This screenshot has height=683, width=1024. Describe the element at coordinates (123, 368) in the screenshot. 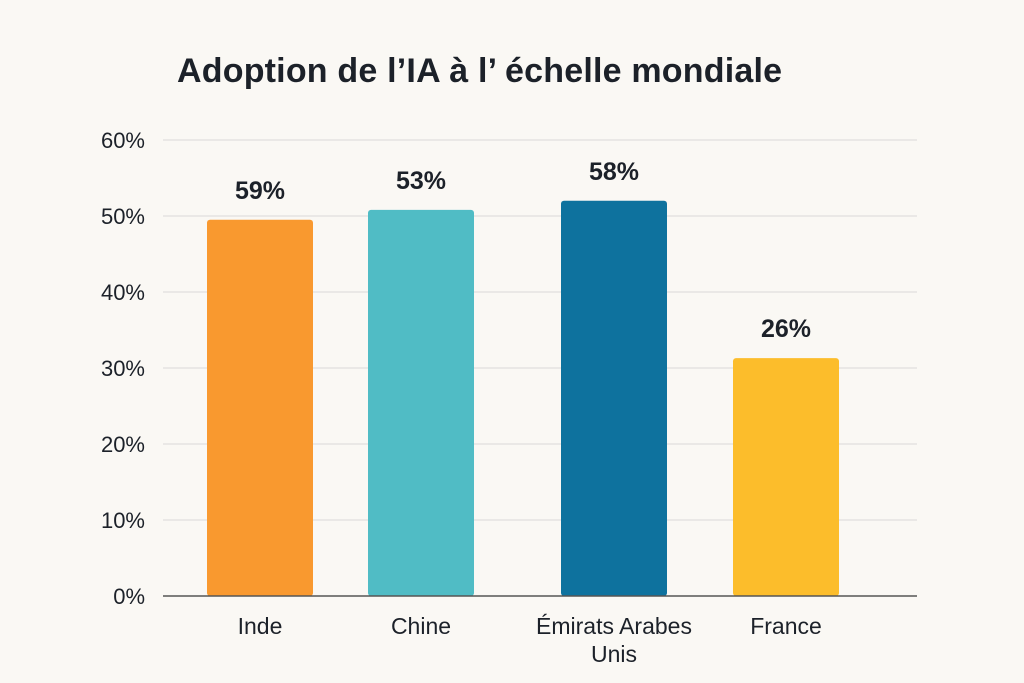

I see `y-tick-label: 30%` at that location.